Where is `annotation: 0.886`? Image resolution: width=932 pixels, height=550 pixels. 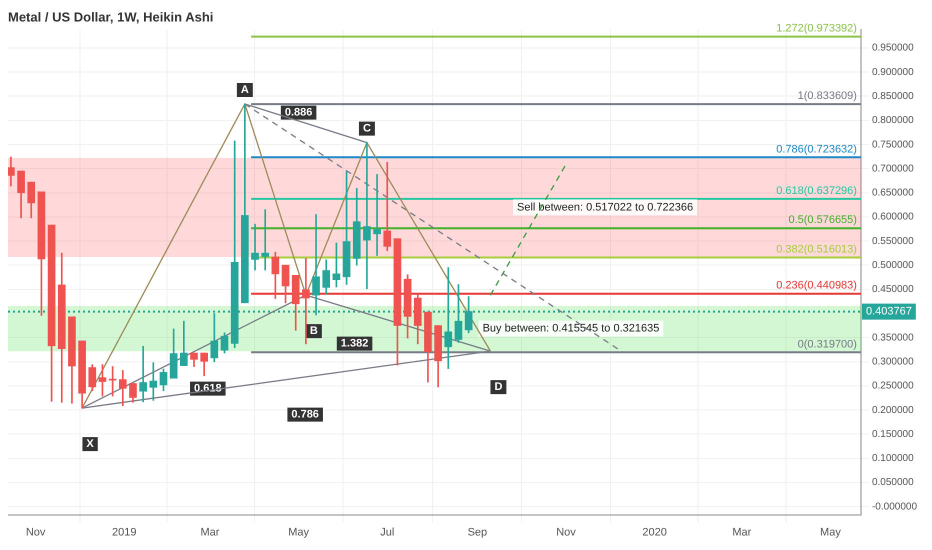 annotation: 0.886 is located at coordinates (298, 112).